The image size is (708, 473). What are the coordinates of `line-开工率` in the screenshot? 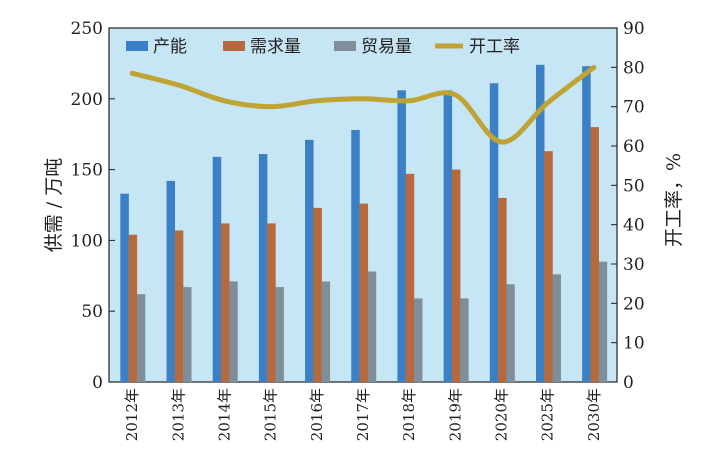 It's located at (363, 104).